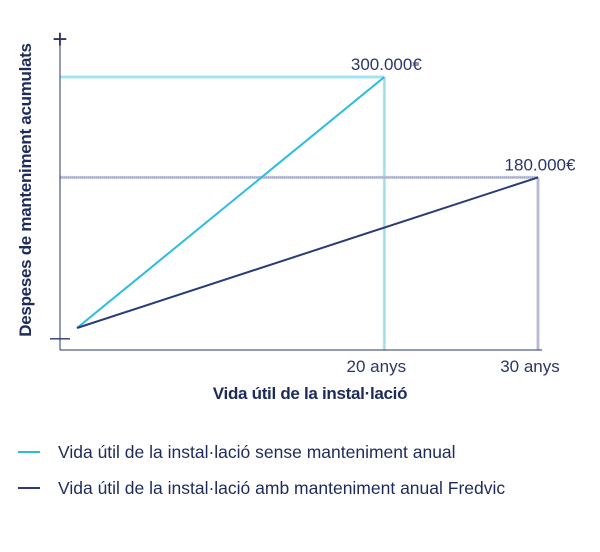 The height and width of the screenshot is (552, 600). I want to click on y-axis-title: Despeses de manteniment acumulats, so click(25, 190).